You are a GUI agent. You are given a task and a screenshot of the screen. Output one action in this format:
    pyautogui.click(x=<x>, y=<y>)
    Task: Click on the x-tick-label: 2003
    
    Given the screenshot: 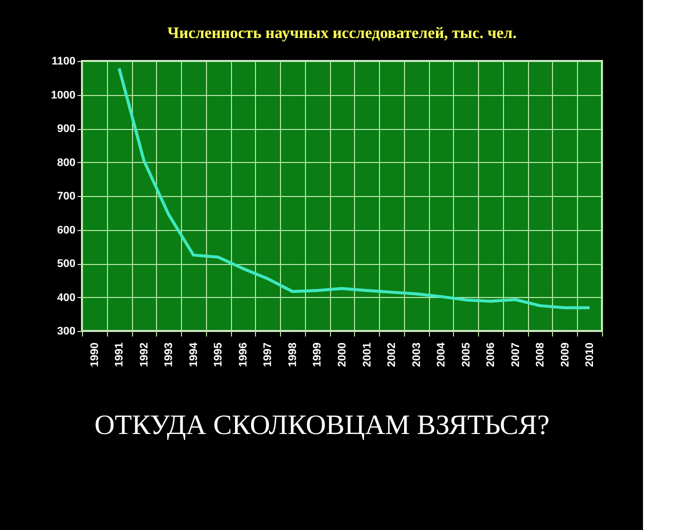 What is the action you would take?
    pyautogui.click(x=416, y=354)
    